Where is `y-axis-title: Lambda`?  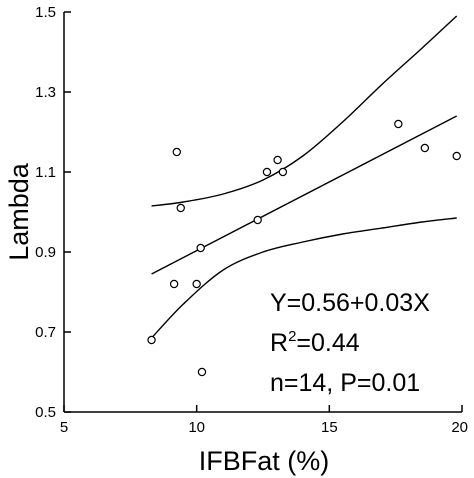
y-axis-title: Lambda is located at coordinates (19, 211).